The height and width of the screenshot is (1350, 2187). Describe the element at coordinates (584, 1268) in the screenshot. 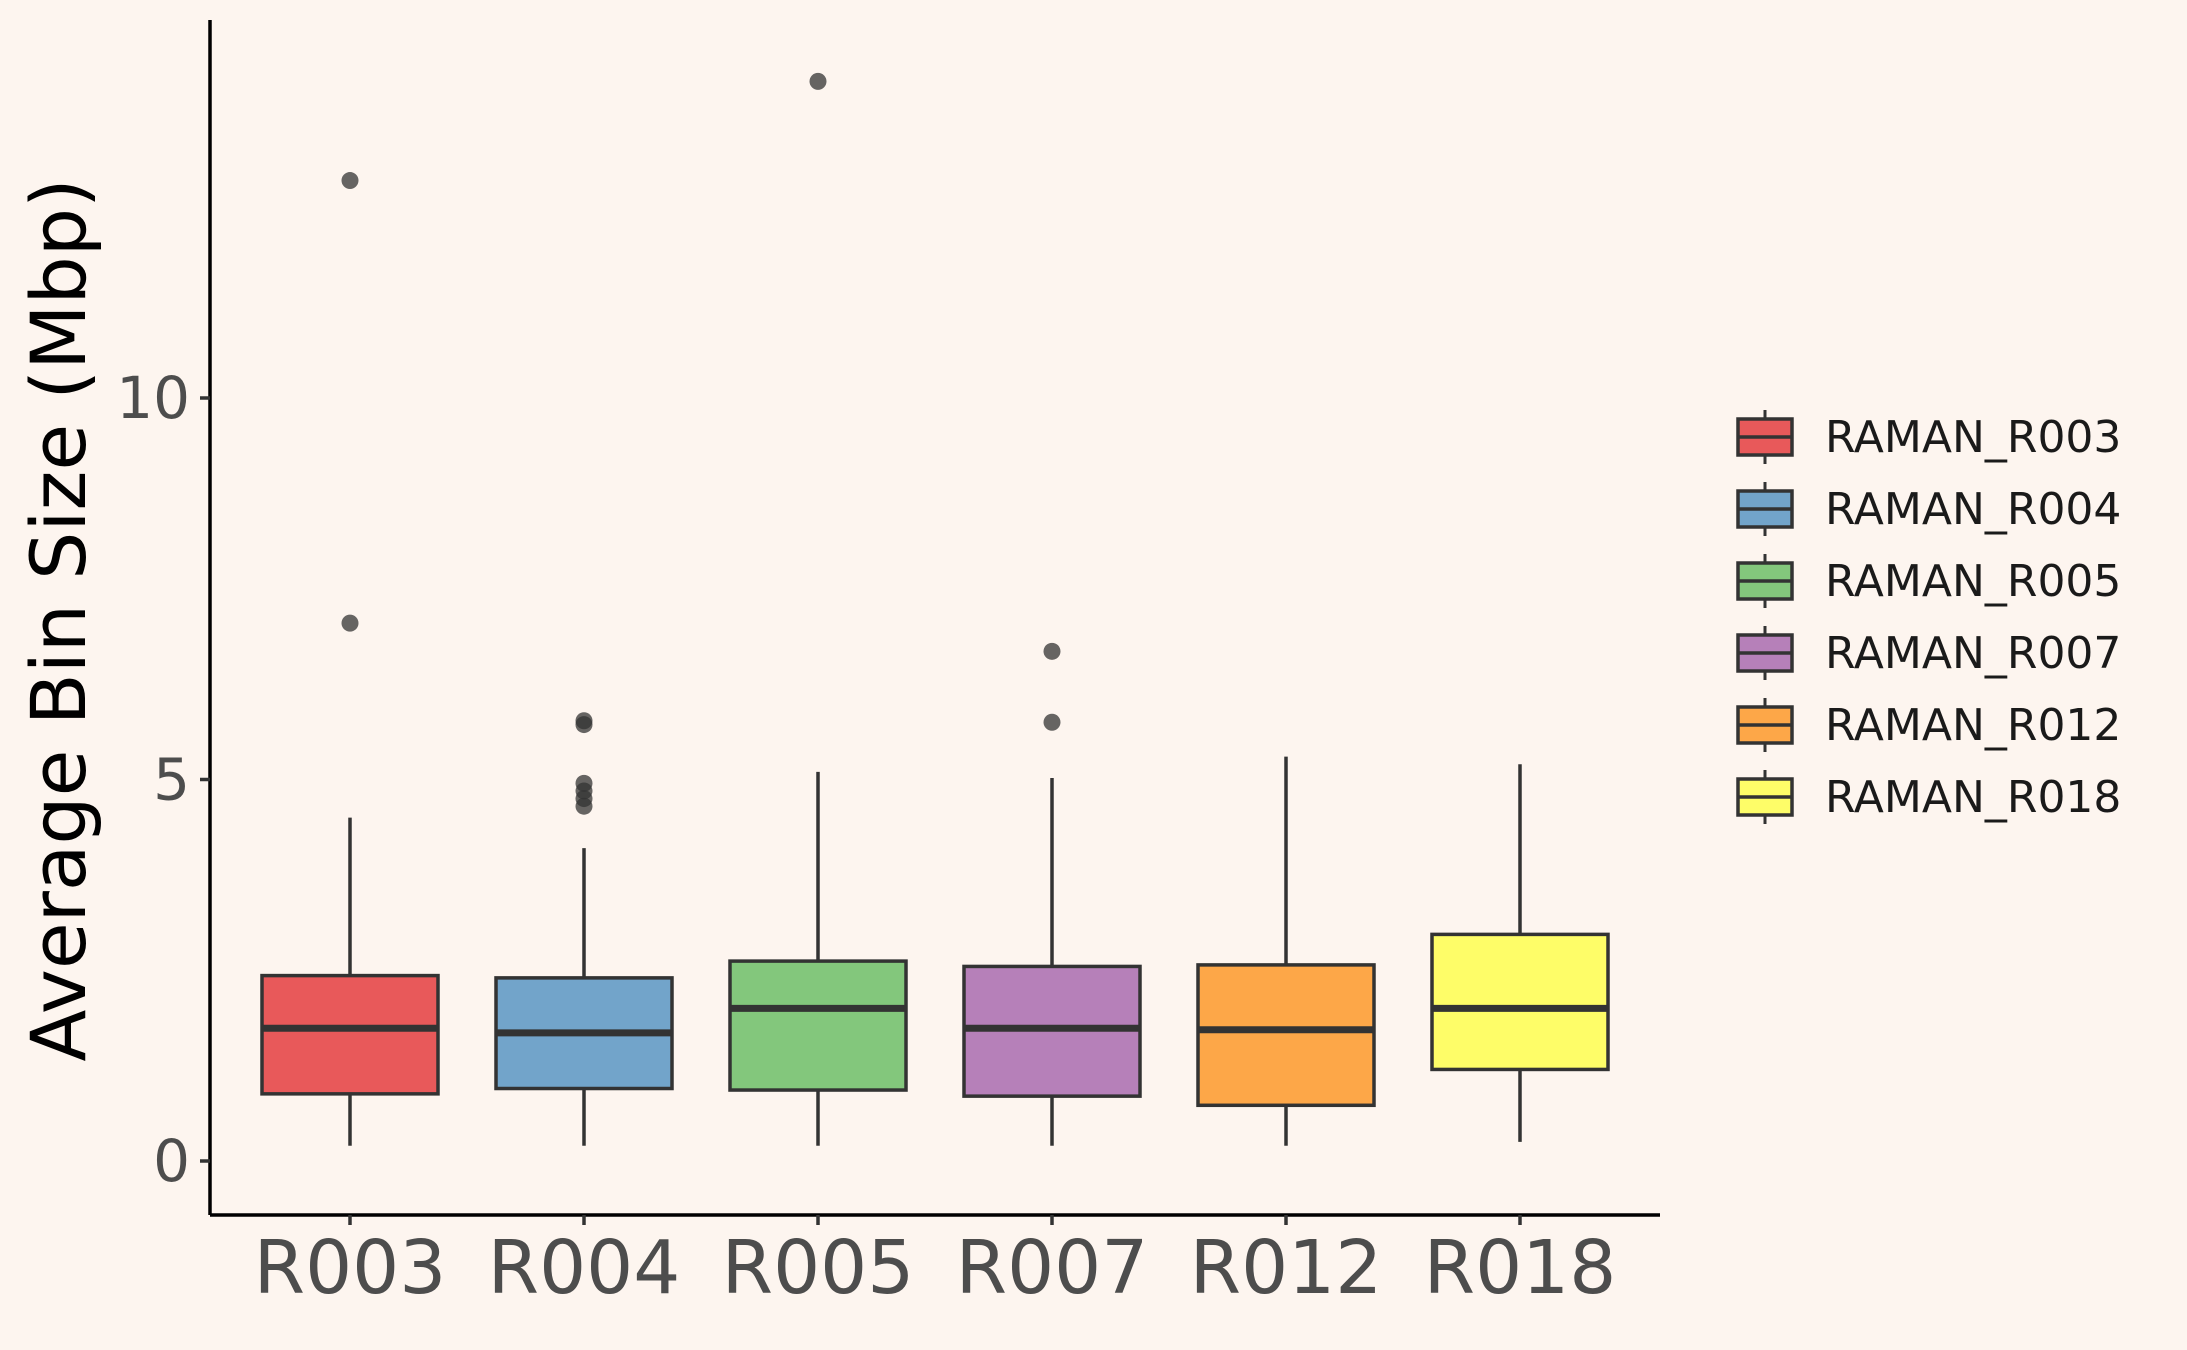

I see `x-tick-label: R004` at that location.